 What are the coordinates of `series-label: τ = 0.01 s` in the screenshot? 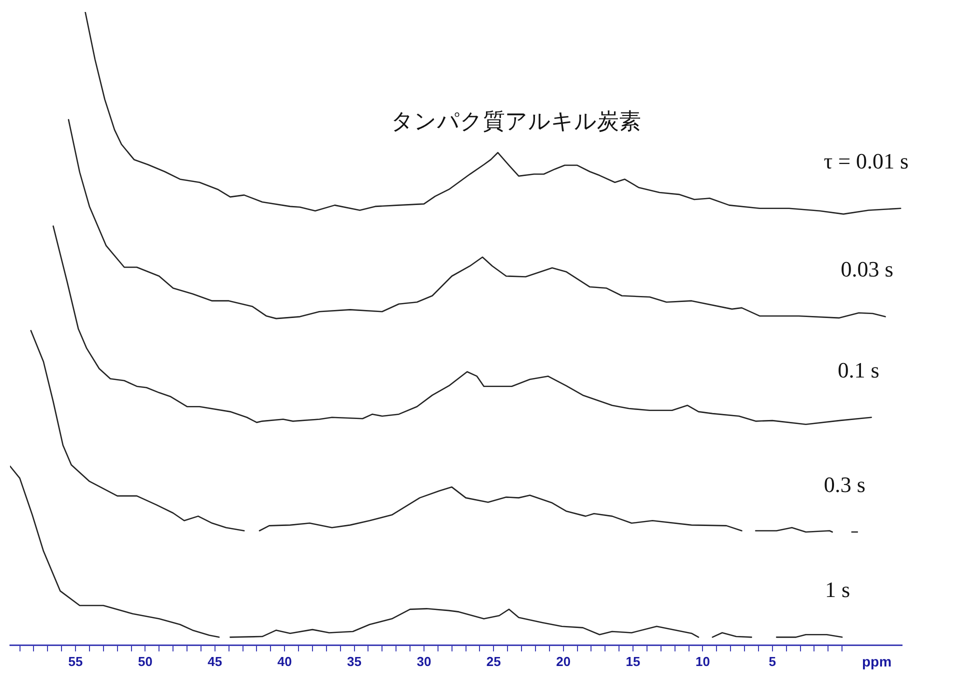 It's located at (866, 161).